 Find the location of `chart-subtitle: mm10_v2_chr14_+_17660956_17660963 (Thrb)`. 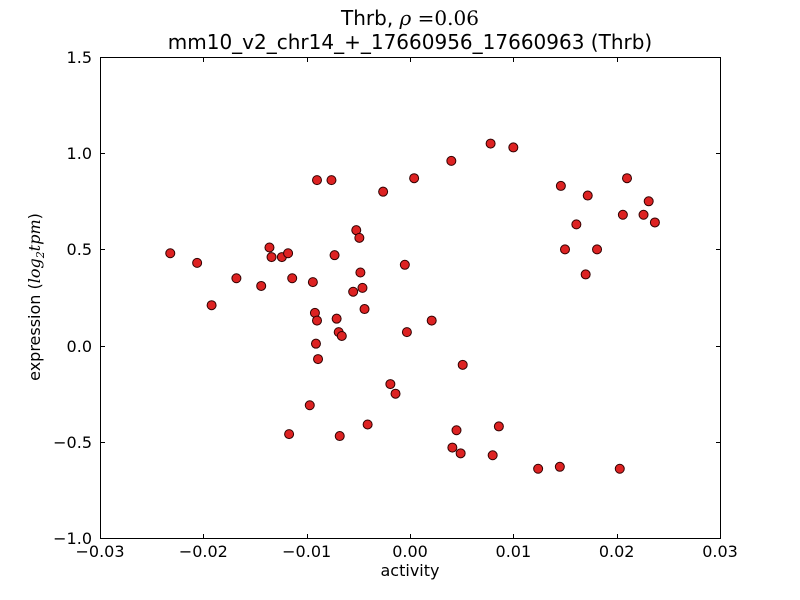

chart-subtitle: mm10_v2_chr14_+_17660956_17660963 (Thrb) is located at coordinates (410, 42).